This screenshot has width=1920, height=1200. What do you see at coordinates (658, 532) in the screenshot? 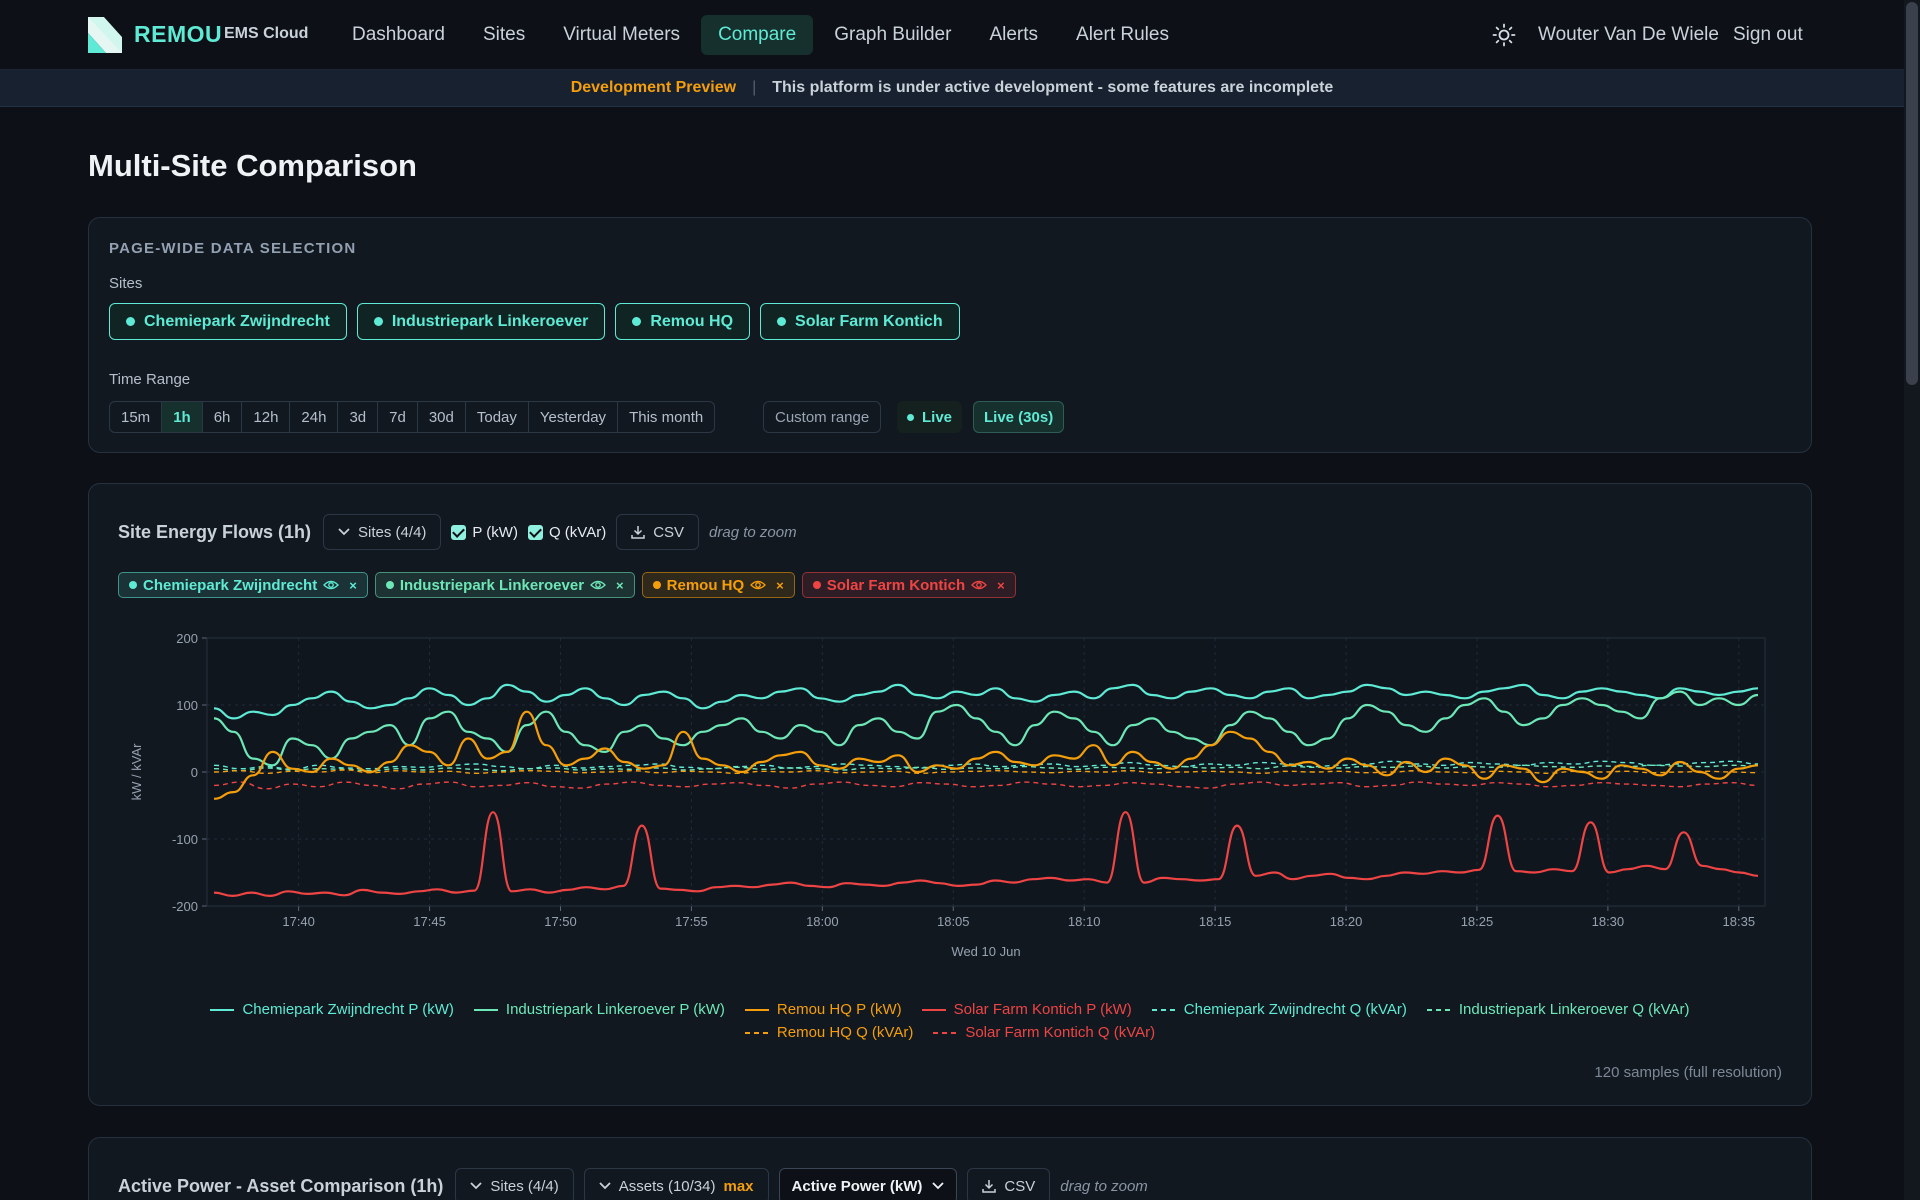
I see `csv-export-button: CSV` at bounding box center [658, 532].